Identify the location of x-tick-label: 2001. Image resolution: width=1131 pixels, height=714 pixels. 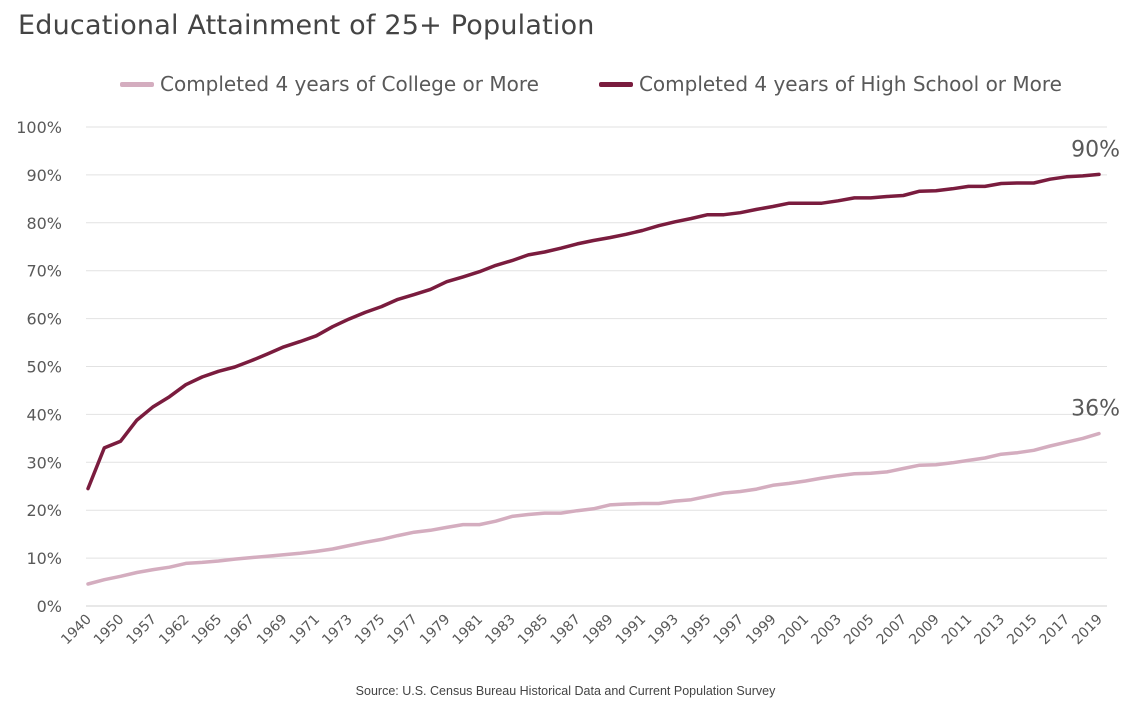
(794, 630).